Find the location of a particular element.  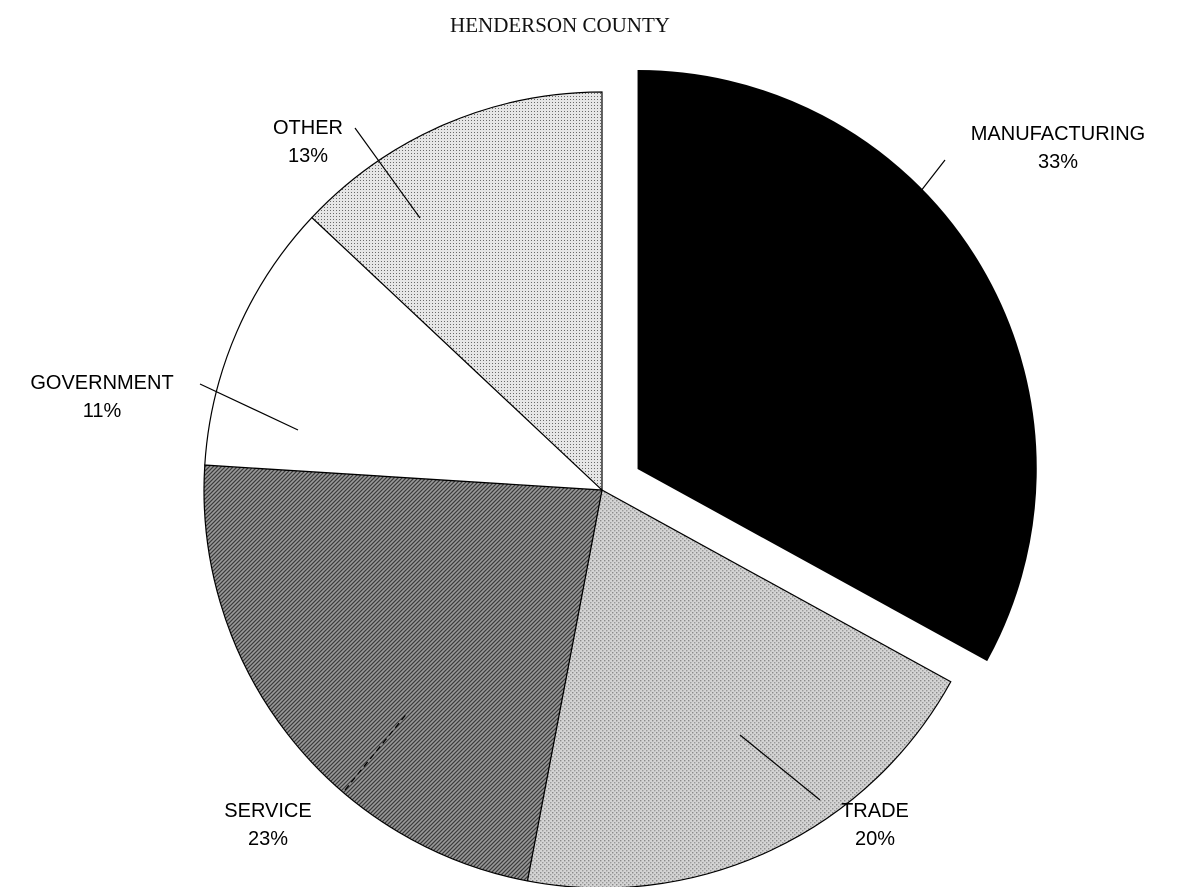

leader-line-trade is located at coordinates (780, 767).